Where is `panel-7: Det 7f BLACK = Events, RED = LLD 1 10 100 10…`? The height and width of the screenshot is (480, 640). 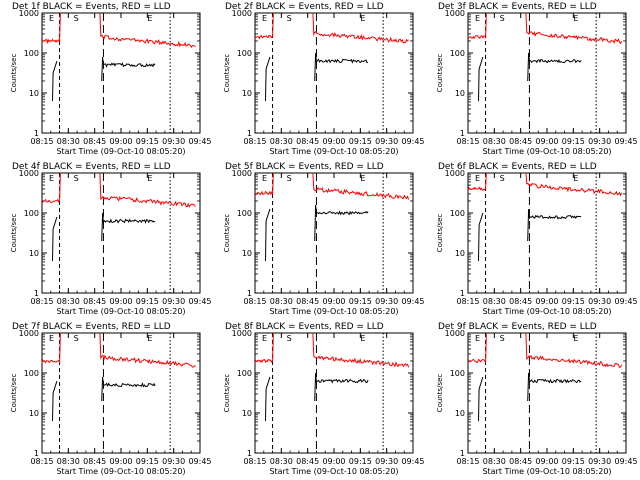 panel-7: Det 7f BLACK = Events, RED = LLD 1 10 100 10… is located at coordinates (111, 399).